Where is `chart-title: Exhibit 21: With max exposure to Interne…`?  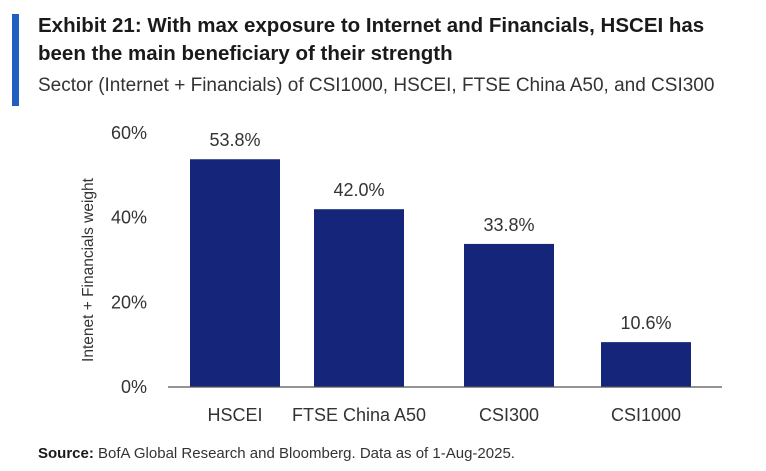 chart-title: Exhibit 21: With max exposure to Interne… is located at coordinates (371, 39).